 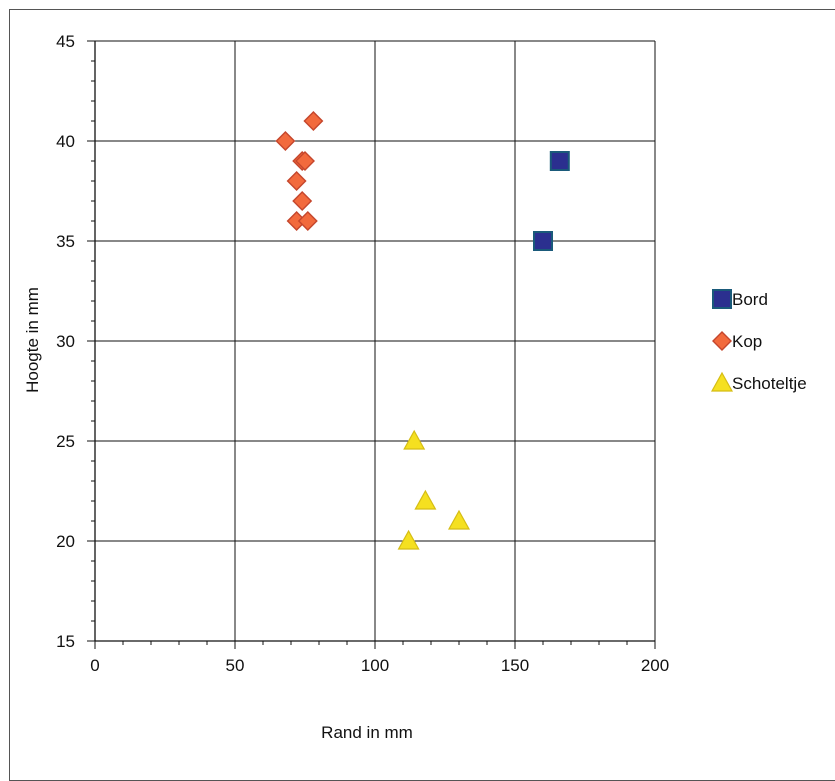 What do you see at coordinates (722, 381) in the screenshot?
I see `legend-marker-schoteltje` at bounding box center [722, 381].